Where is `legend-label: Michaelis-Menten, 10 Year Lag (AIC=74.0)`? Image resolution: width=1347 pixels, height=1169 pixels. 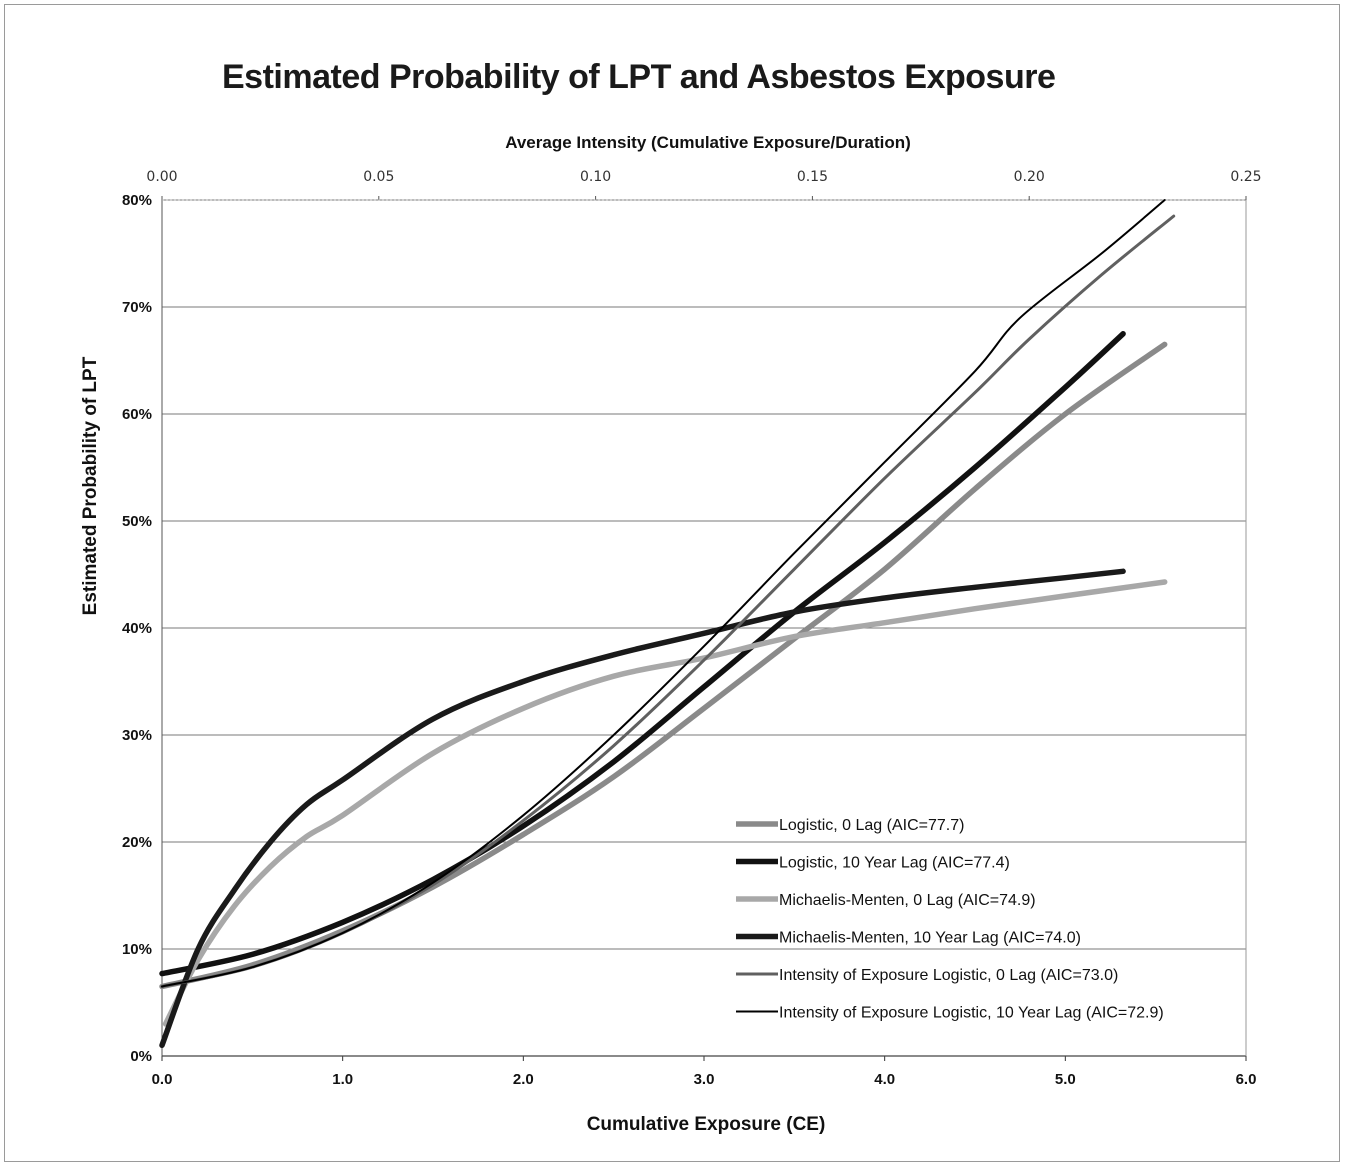 legend-label: Michaelis-Menten, 10 Year Lag (AIC=74.0) is located at coordinates (930, 938).